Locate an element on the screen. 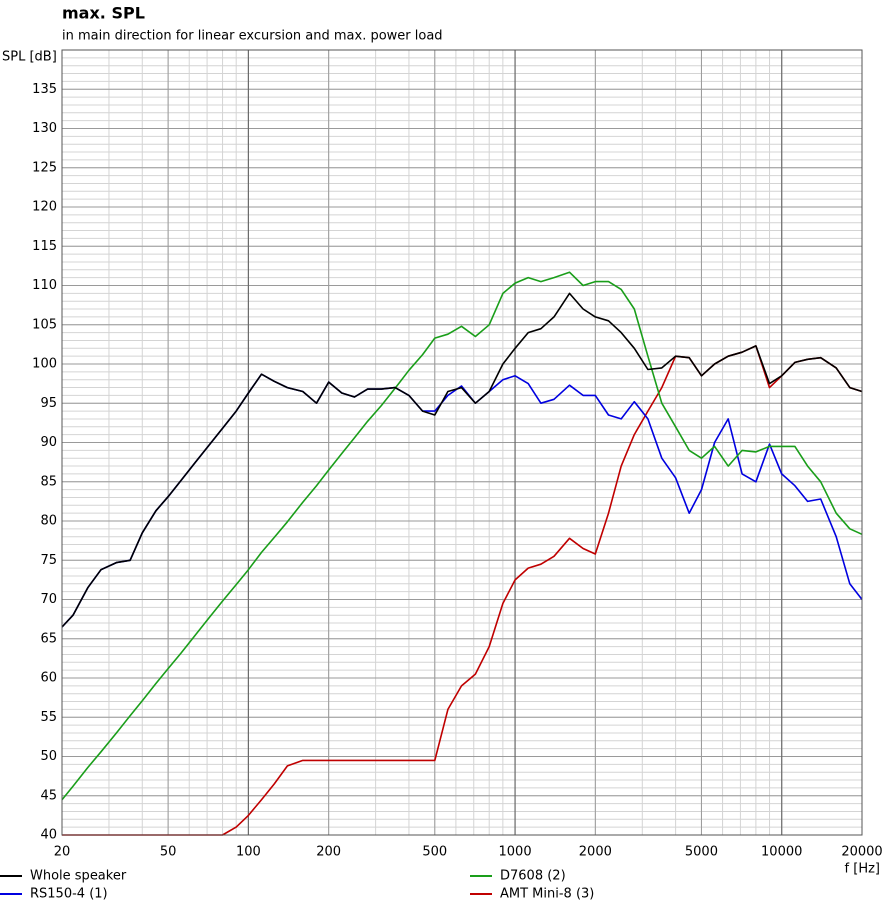  x-tick-label: 5000 is located at coordinates (701, 852).